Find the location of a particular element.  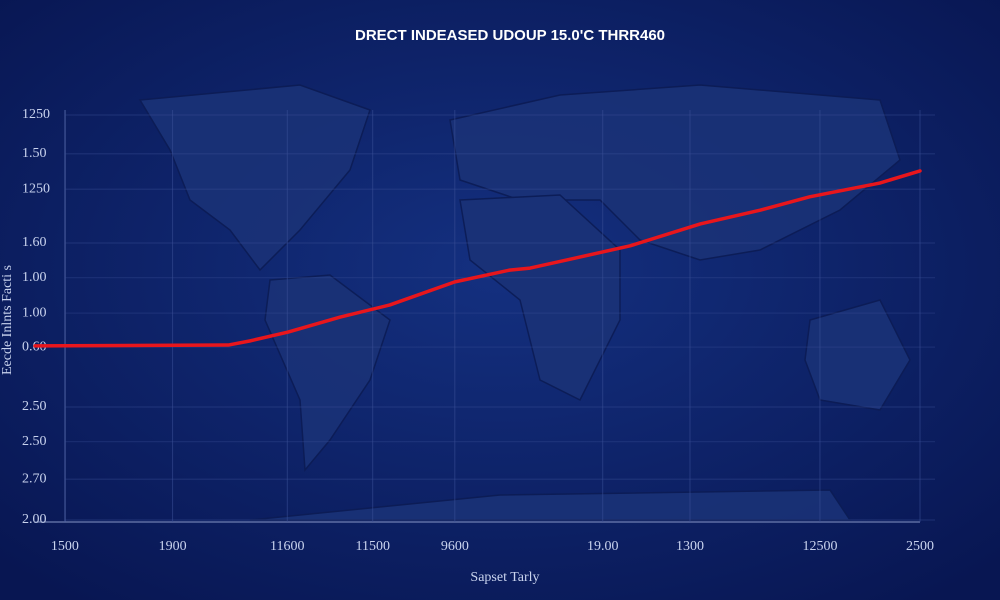

x-tick-label: 1900 is located at coordinates (173, 546).